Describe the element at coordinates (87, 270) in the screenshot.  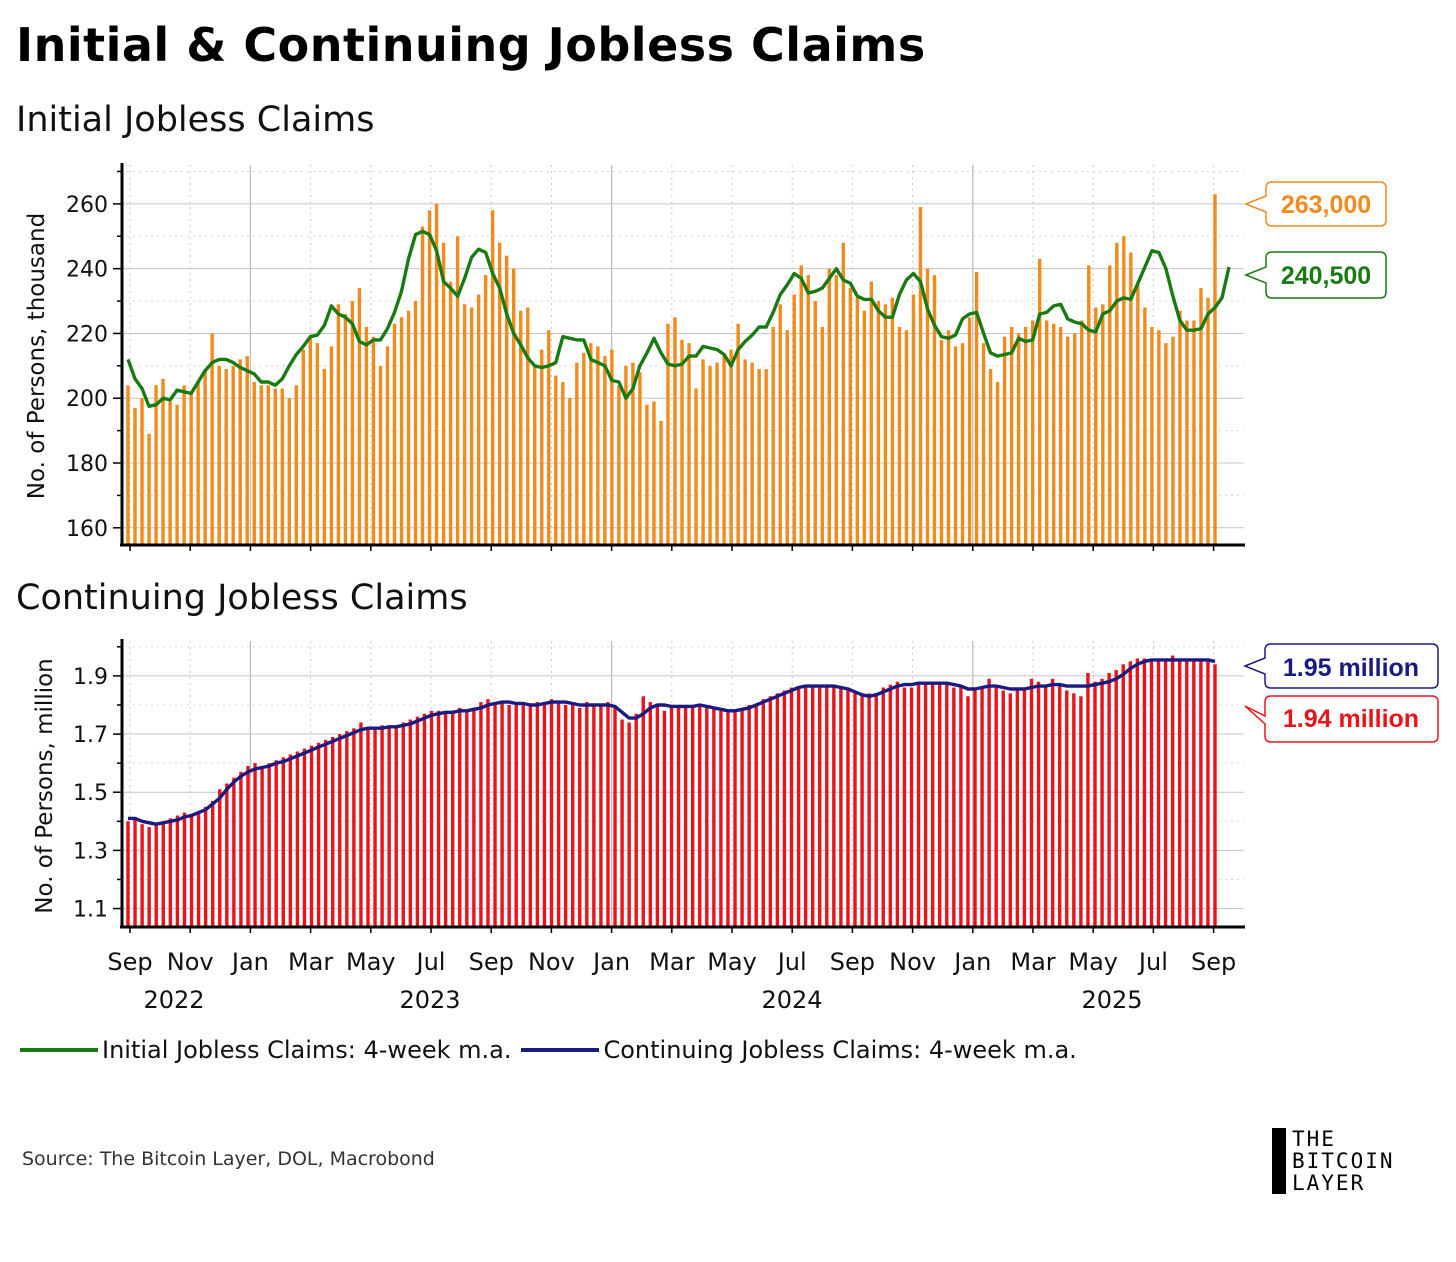
I see `initial-y-tick-label: 240` at that location.